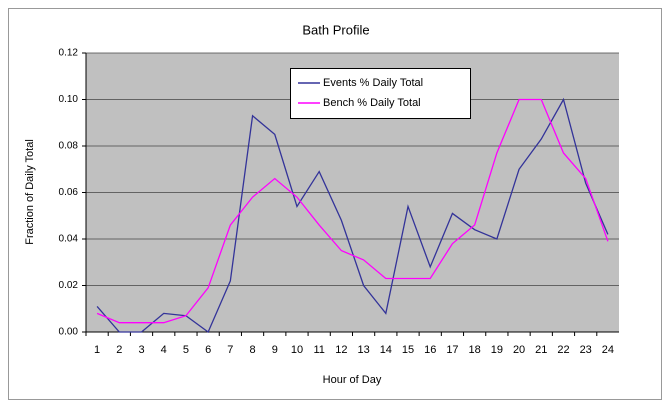 This screenshot has width=670, height=407. What do you see at coordinates (230, 350) in the screenshot?
I see `x-tick-label: 7` at bounding box center [230, 350].